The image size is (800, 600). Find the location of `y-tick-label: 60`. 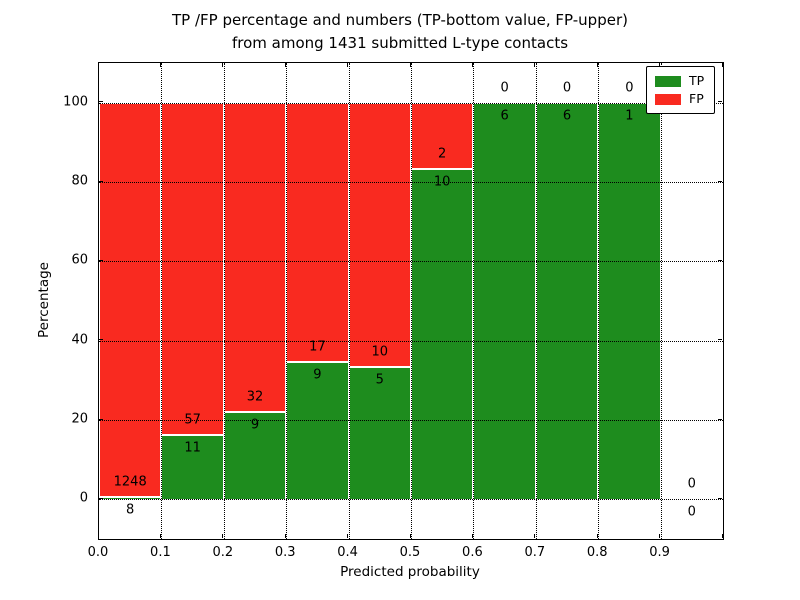

y-tick-label: 60 is located at coordinates (79, 260).